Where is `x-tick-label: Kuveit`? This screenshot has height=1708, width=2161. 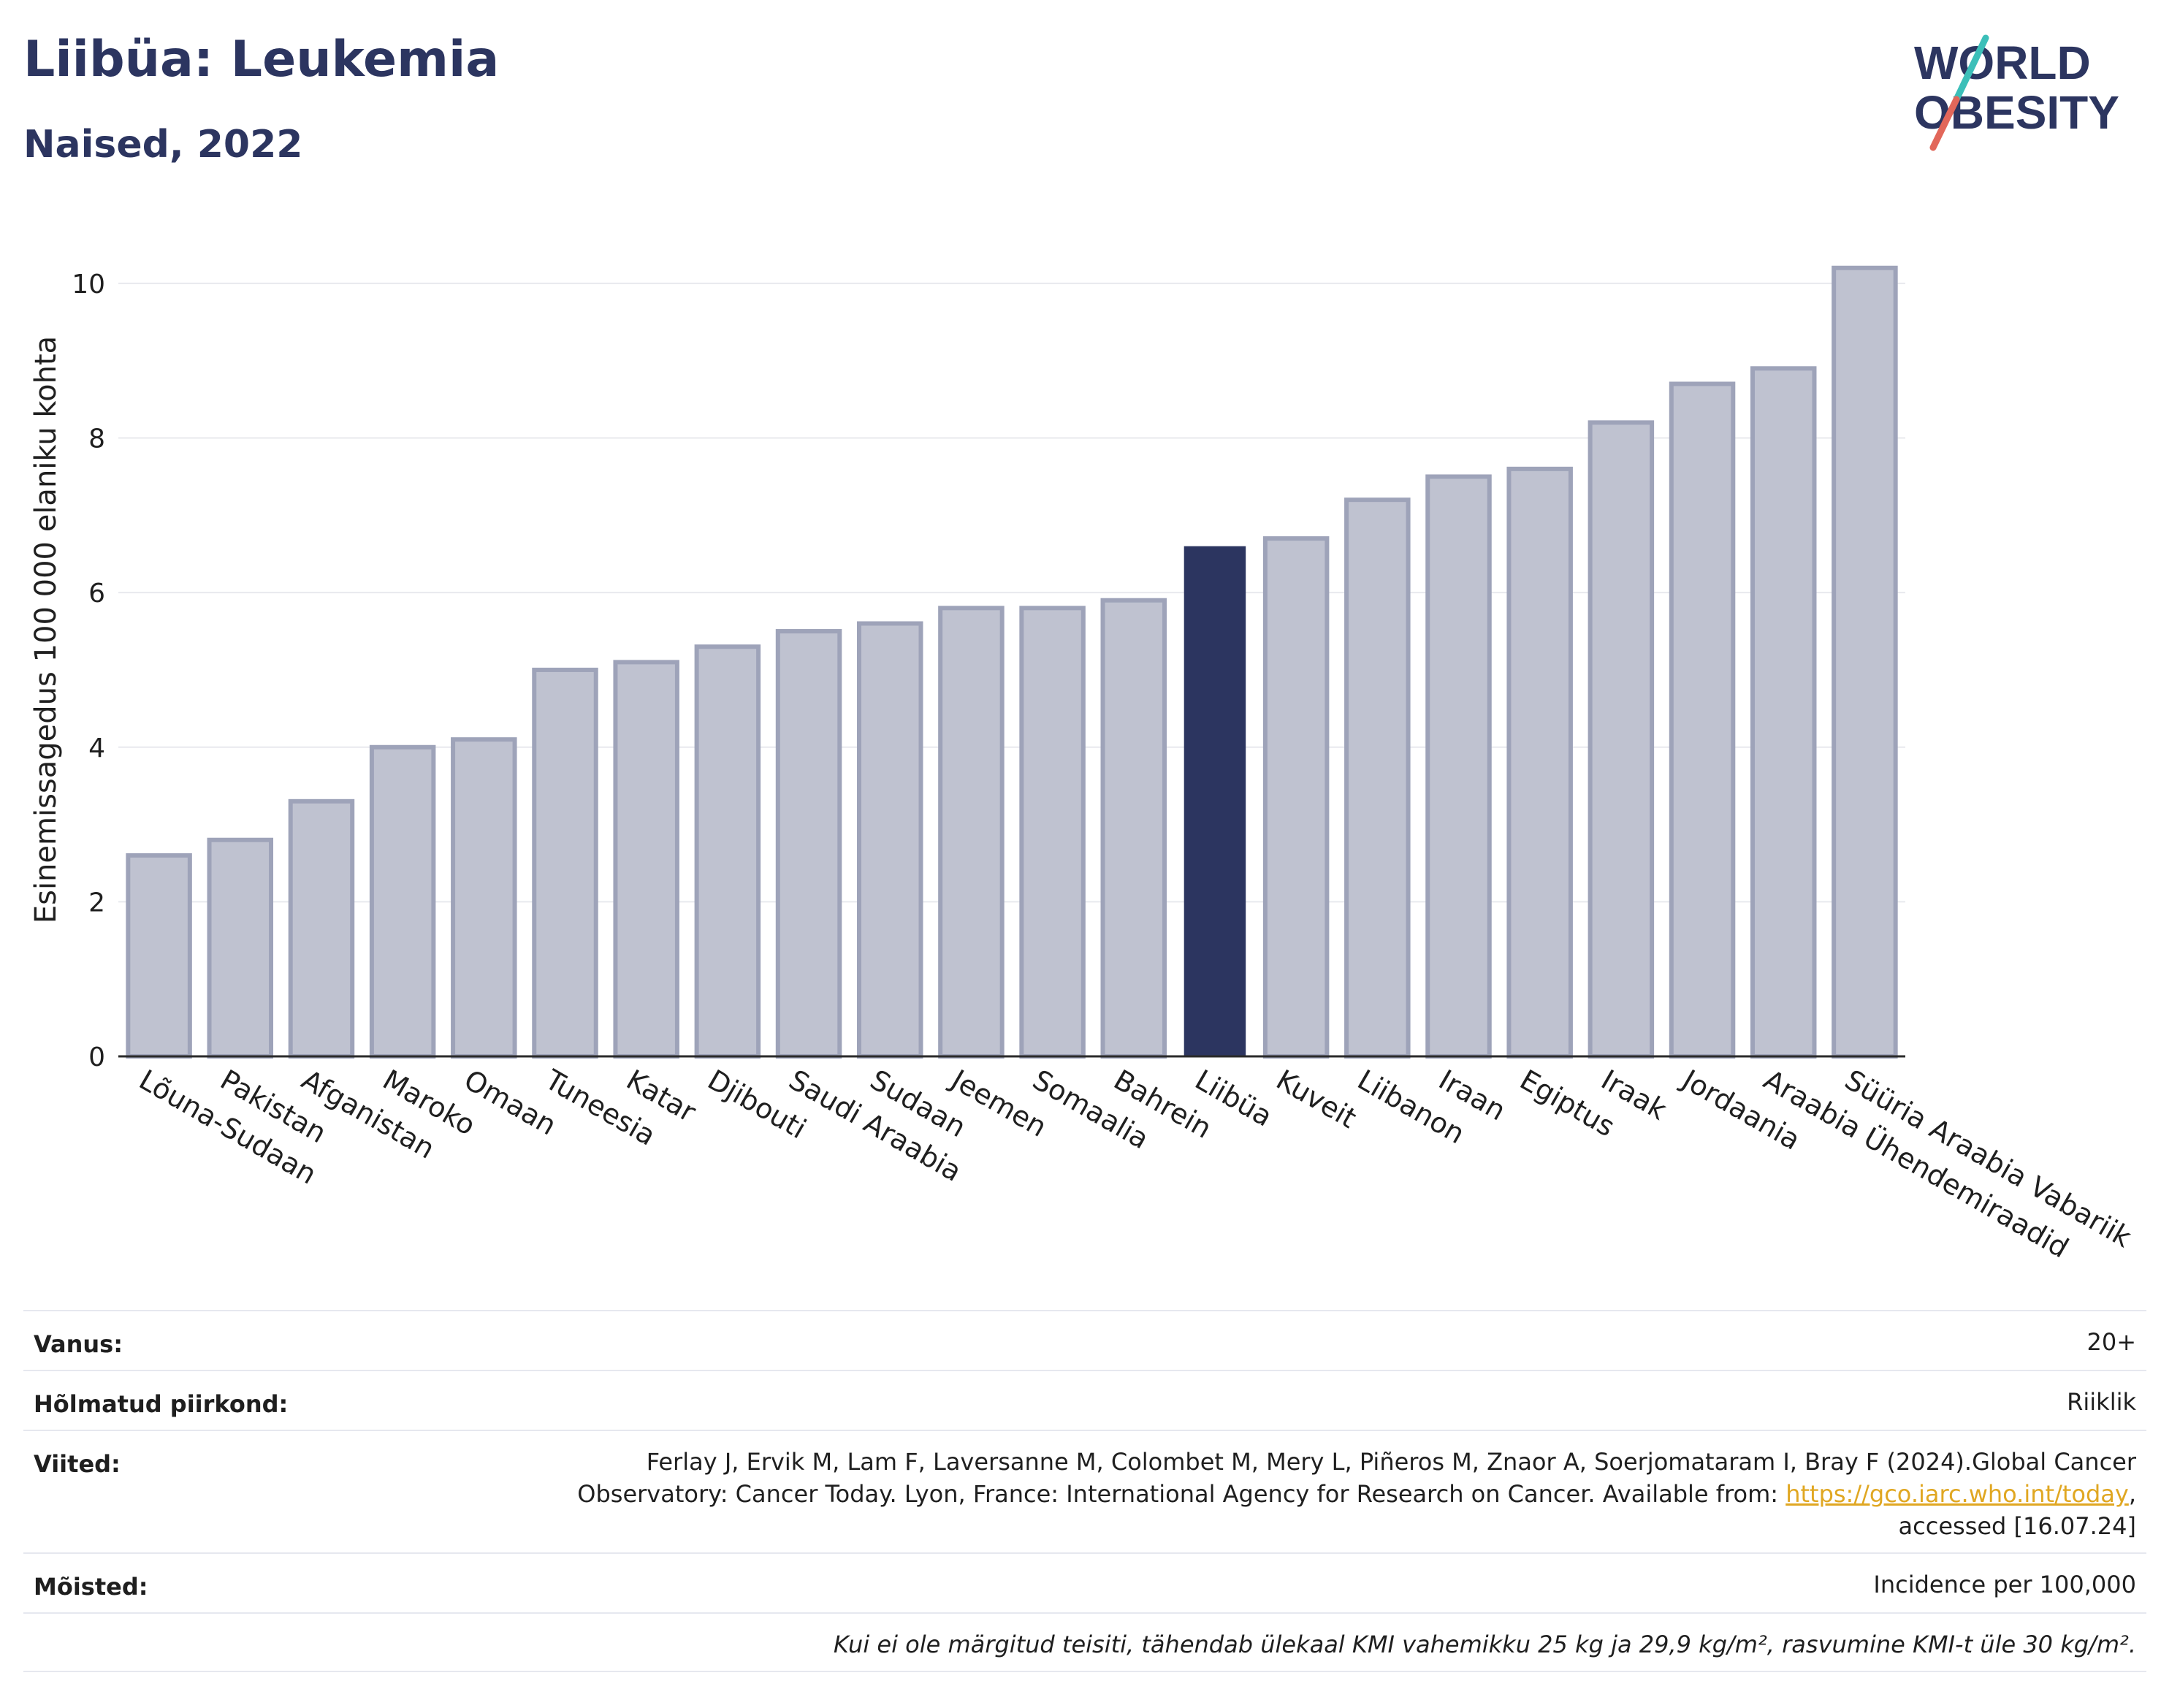 x-tick-label: Kuveit is located at coordinates (1316, 1099).